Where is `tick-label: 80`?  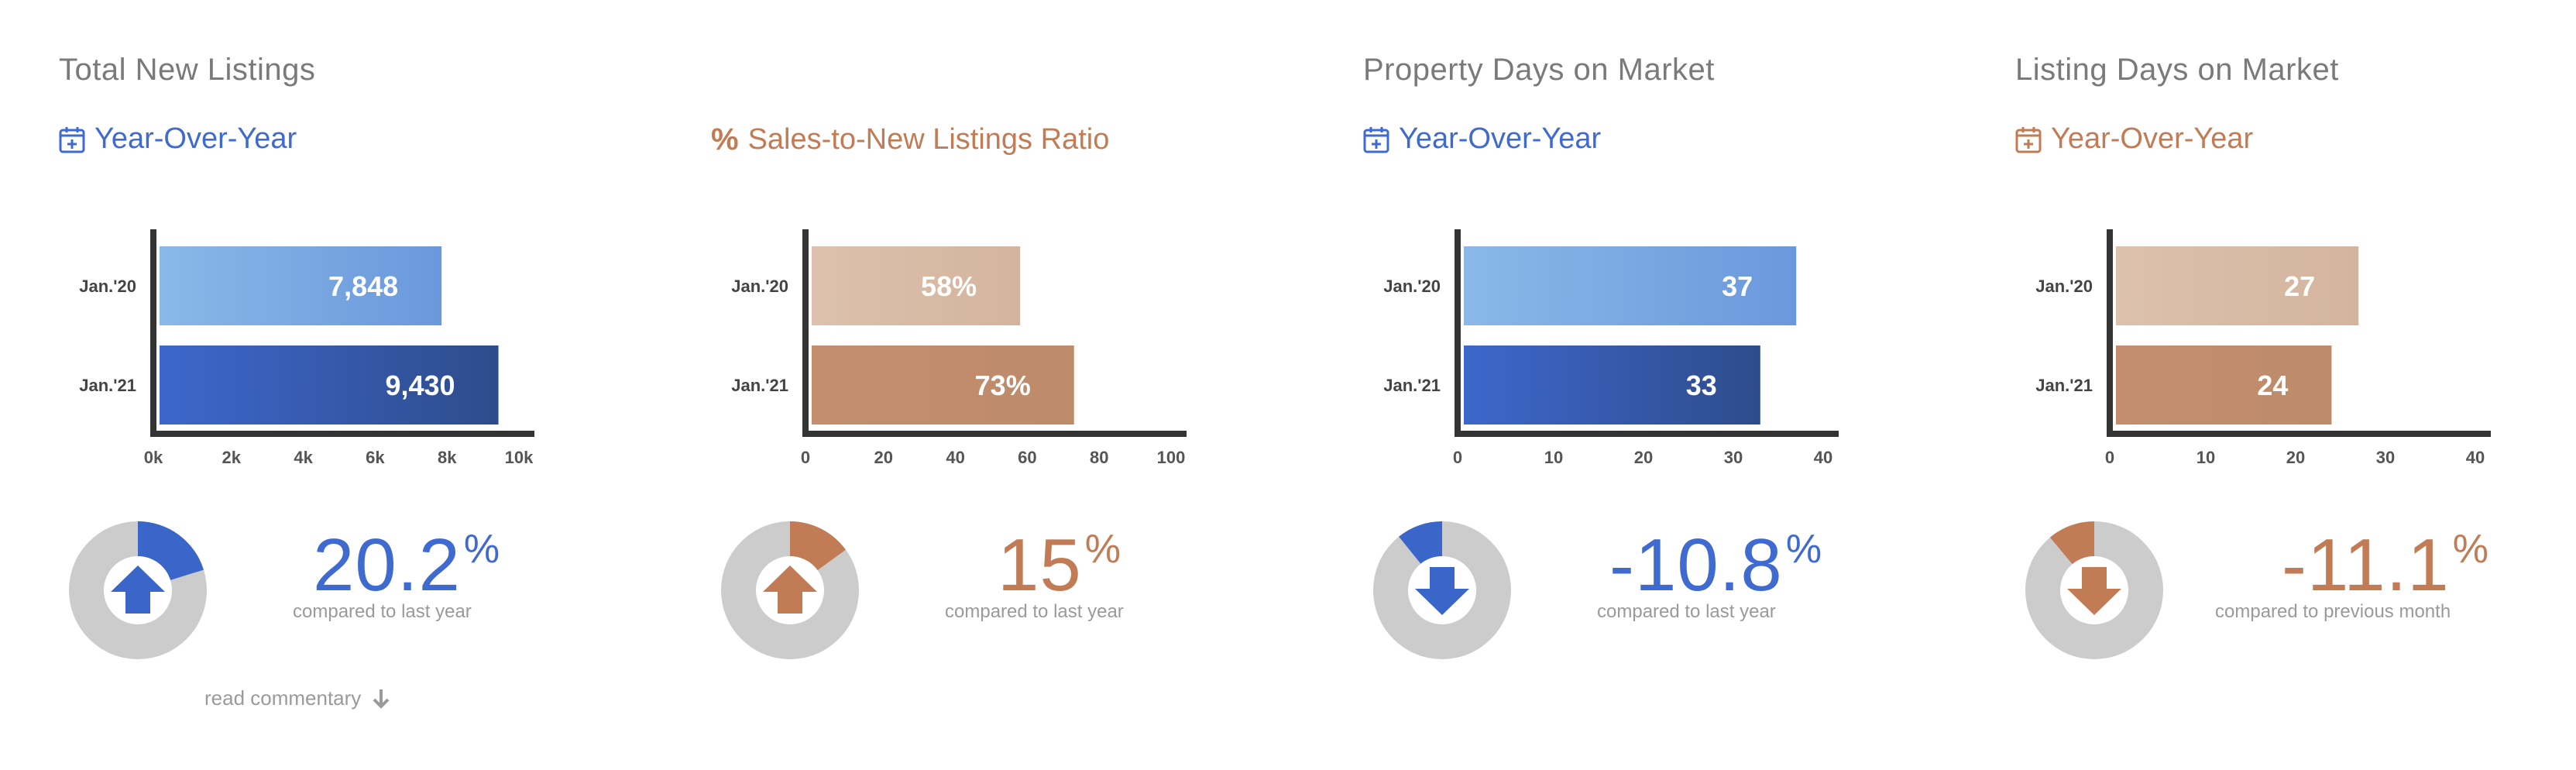
tick-label: 80 is located at coordinates (1099, 457).